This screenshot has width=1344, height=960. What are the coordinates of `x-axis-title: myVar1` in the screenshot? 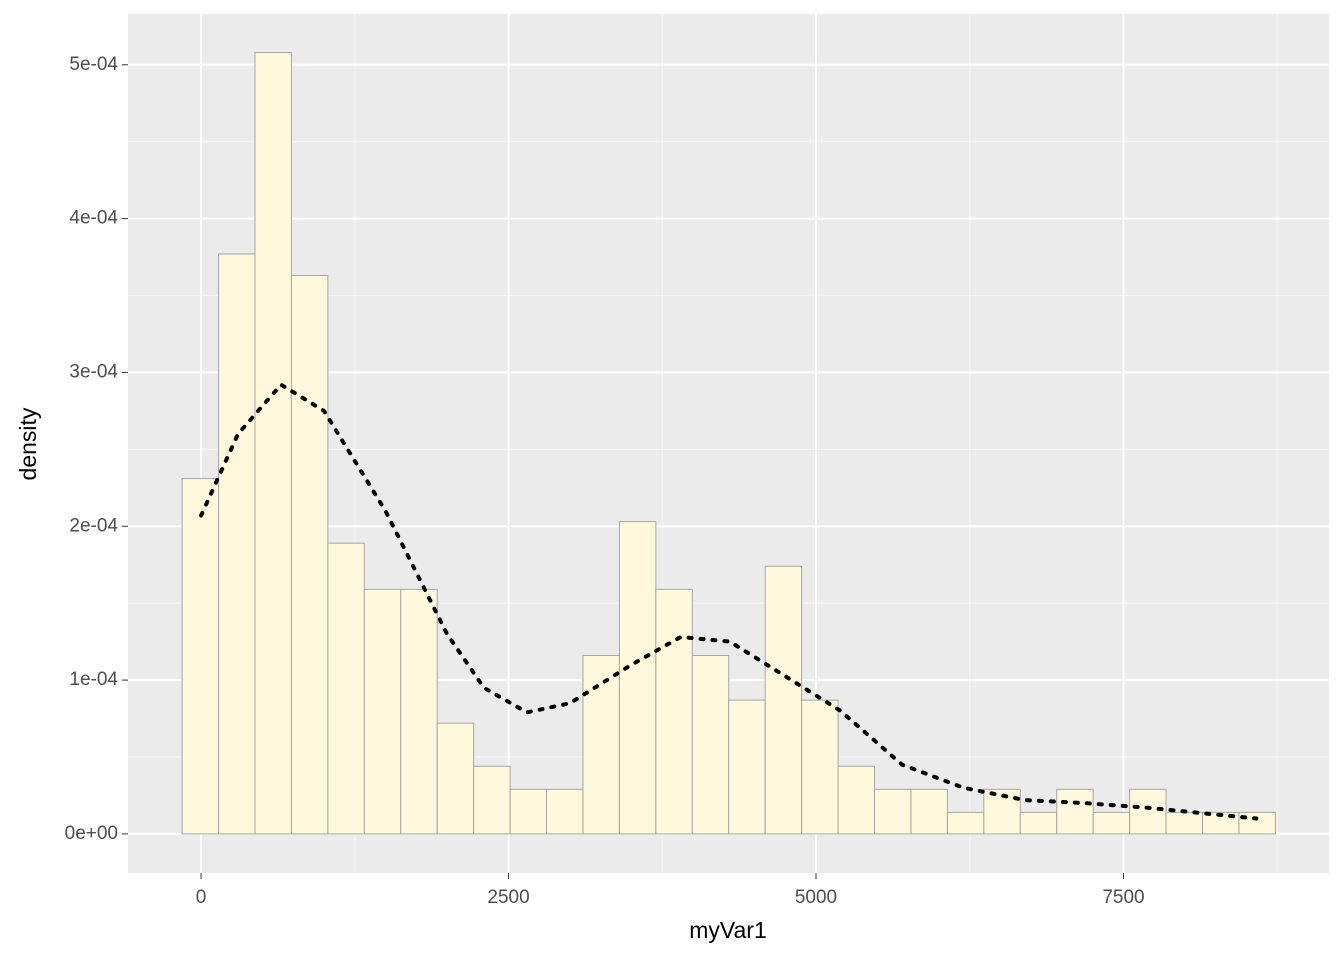 It's located at (728, 930).